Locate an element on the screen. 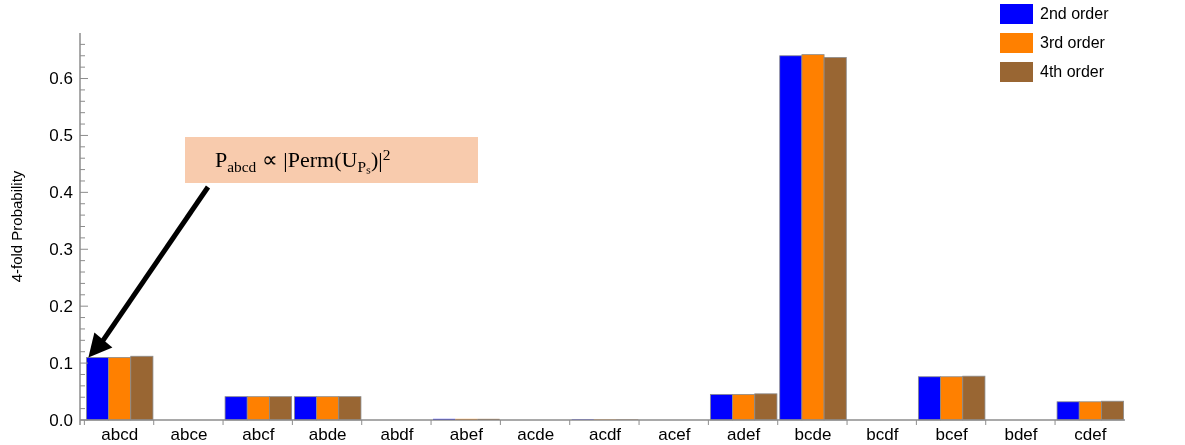  legend-label: 2nd order is located at coordinates (1075, 13).